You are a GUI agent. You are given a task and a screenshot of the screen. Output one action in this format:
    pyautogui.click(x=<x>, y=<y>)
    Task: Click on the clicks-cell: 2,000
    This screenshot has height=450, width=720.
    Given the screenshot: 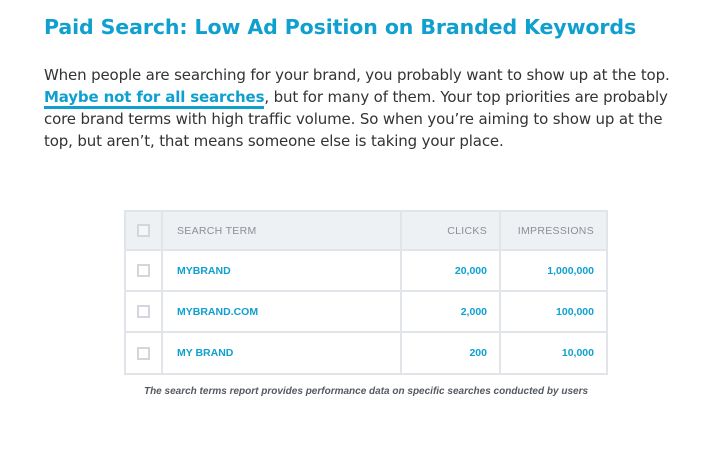 What is the action you would take?
    pyautogui.click(x=450, y=311)
    